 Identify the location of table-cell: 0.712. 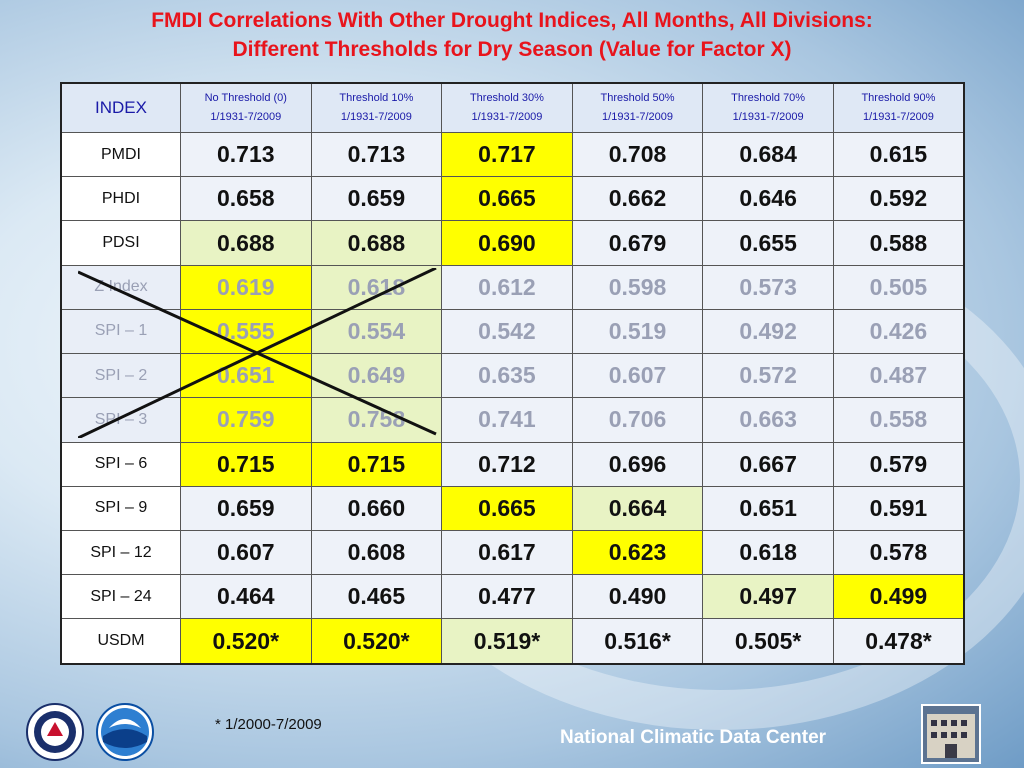
(507, 464).